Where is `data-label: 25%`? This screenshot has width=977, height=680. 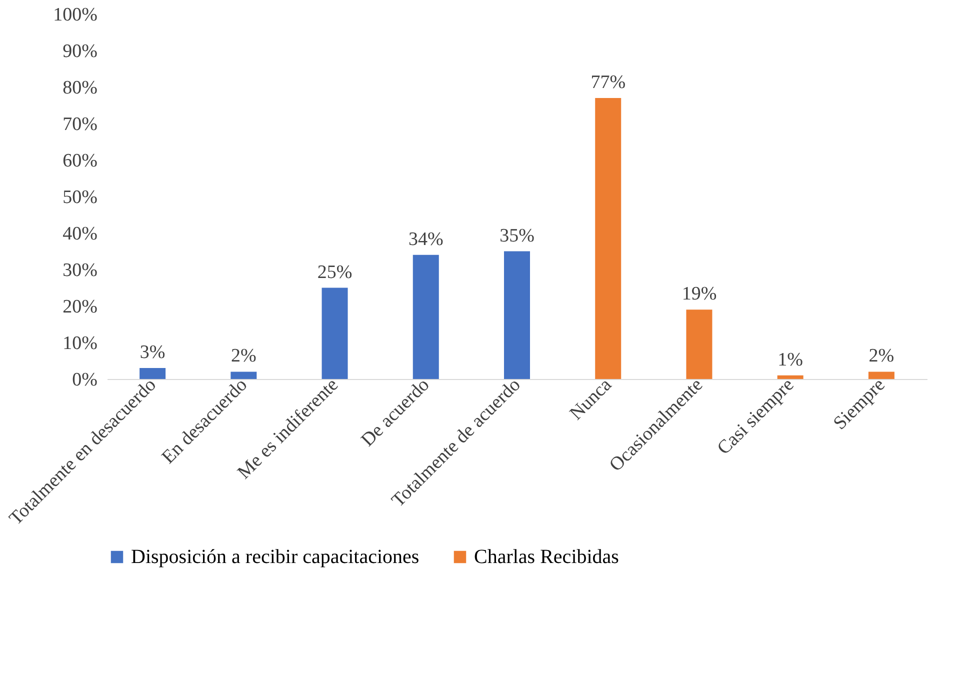
data-label: 25% is located at coordinates (334, 272).